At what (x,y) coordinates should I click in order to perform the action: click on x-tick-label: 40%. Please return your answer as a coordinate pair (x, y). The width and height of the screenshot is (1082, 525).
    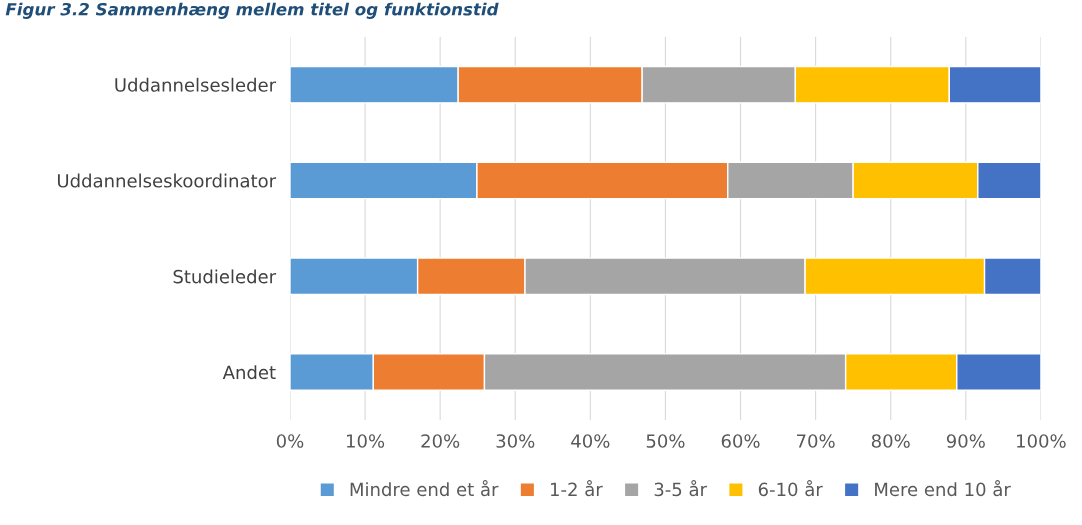
    Looking at the image, I should click on (590, 441).